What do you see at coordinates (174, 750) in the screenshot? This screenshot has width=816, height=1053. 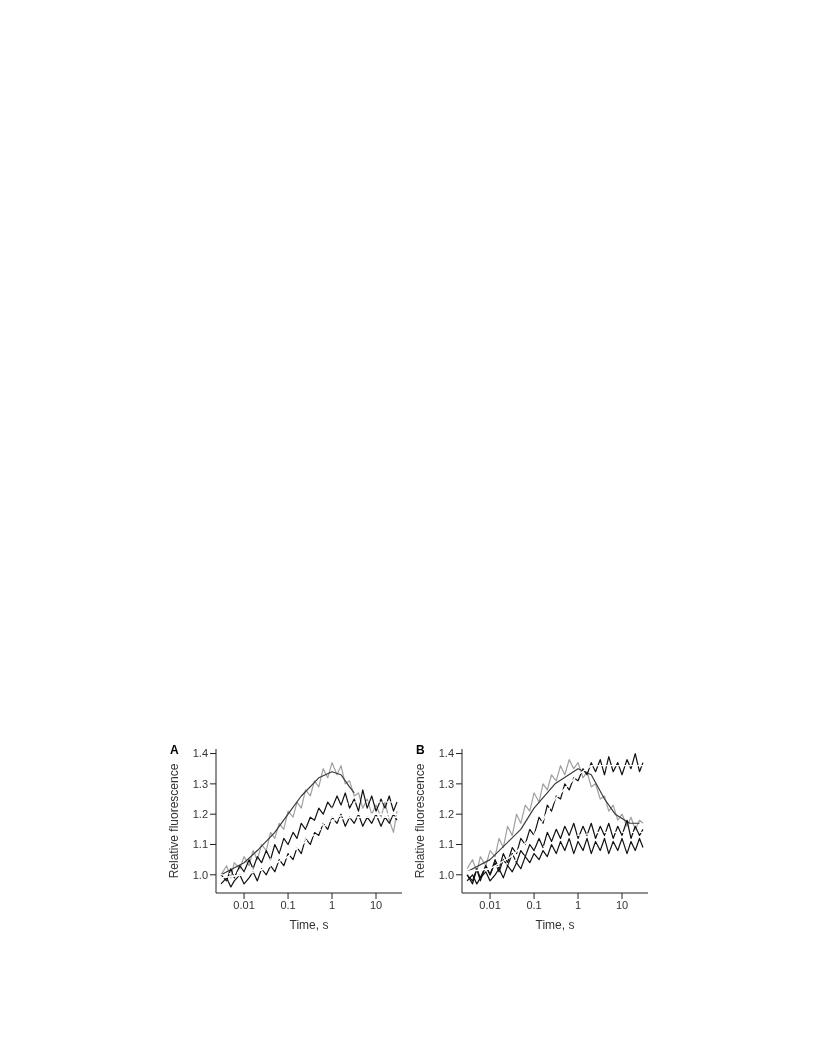 I see `chart-title: A` at bounding box center [174, 750].